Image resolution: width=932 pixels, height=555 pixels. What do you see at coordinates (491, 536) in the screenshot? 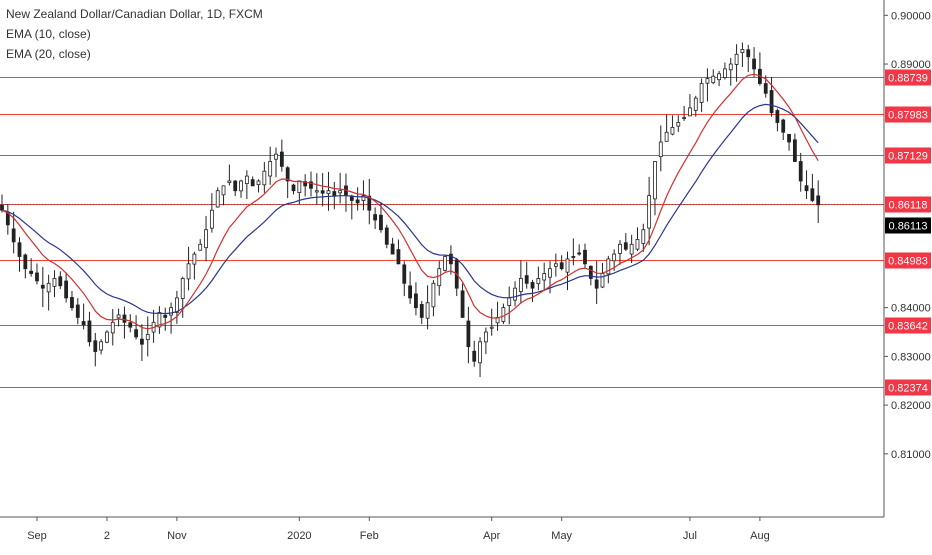
I see `x-tick-label: Apr` at bounding box center [491, 536].